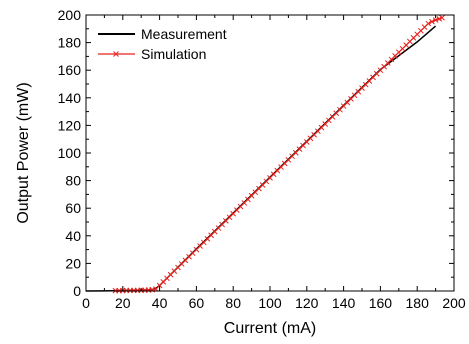 Image resolution: width=469 pixels, height=344 pixels. What do you see at coordinates (73, 263) in the screenshot?
I see `y-tick-label: 20` at bounding box center [73, 263].